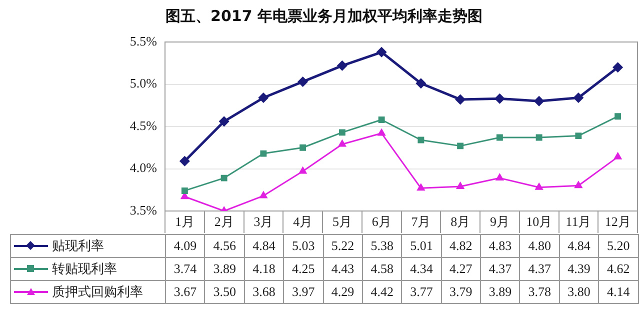 This screenshot has height=321, width=644. I want to click on data-label: 4.09, so click(185, 246).